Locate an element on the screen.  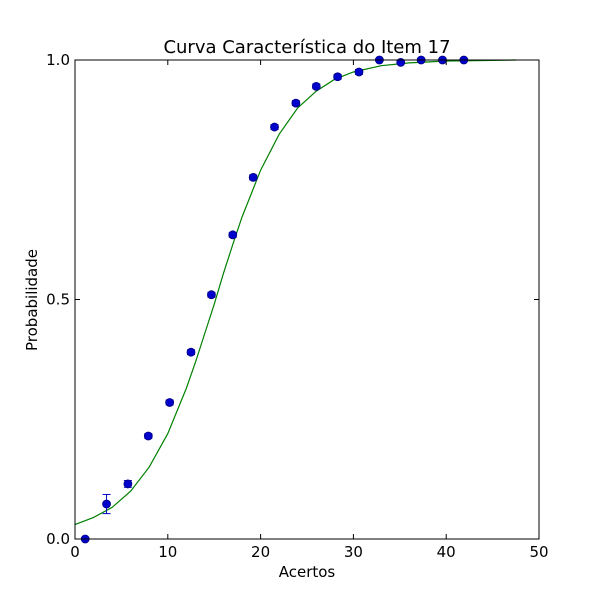
y-tick-label: 1.0 is located at coordinates (58, 60).